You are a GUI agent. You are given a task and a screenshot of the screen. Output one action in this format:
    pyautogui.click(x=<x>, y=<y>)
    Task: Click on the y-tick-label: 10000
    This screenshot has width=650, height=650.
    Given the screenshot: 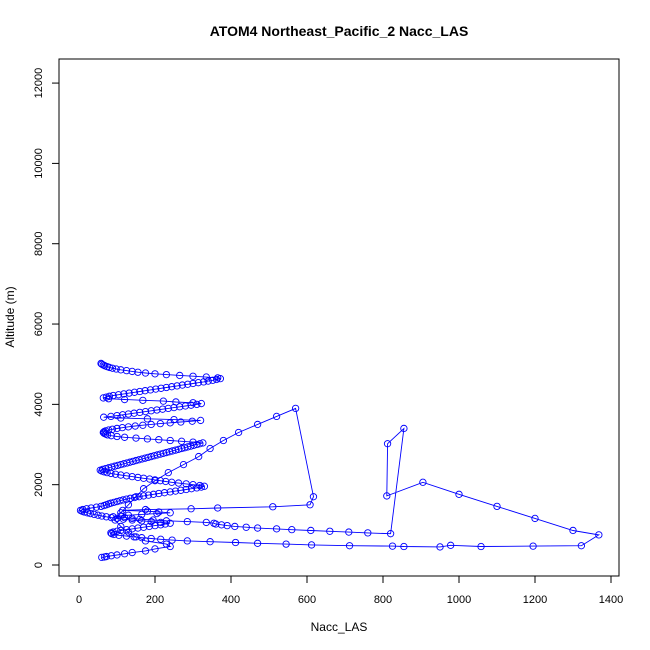 What is the action you would take?
    pyautogui.click(x=39, y=163)
    